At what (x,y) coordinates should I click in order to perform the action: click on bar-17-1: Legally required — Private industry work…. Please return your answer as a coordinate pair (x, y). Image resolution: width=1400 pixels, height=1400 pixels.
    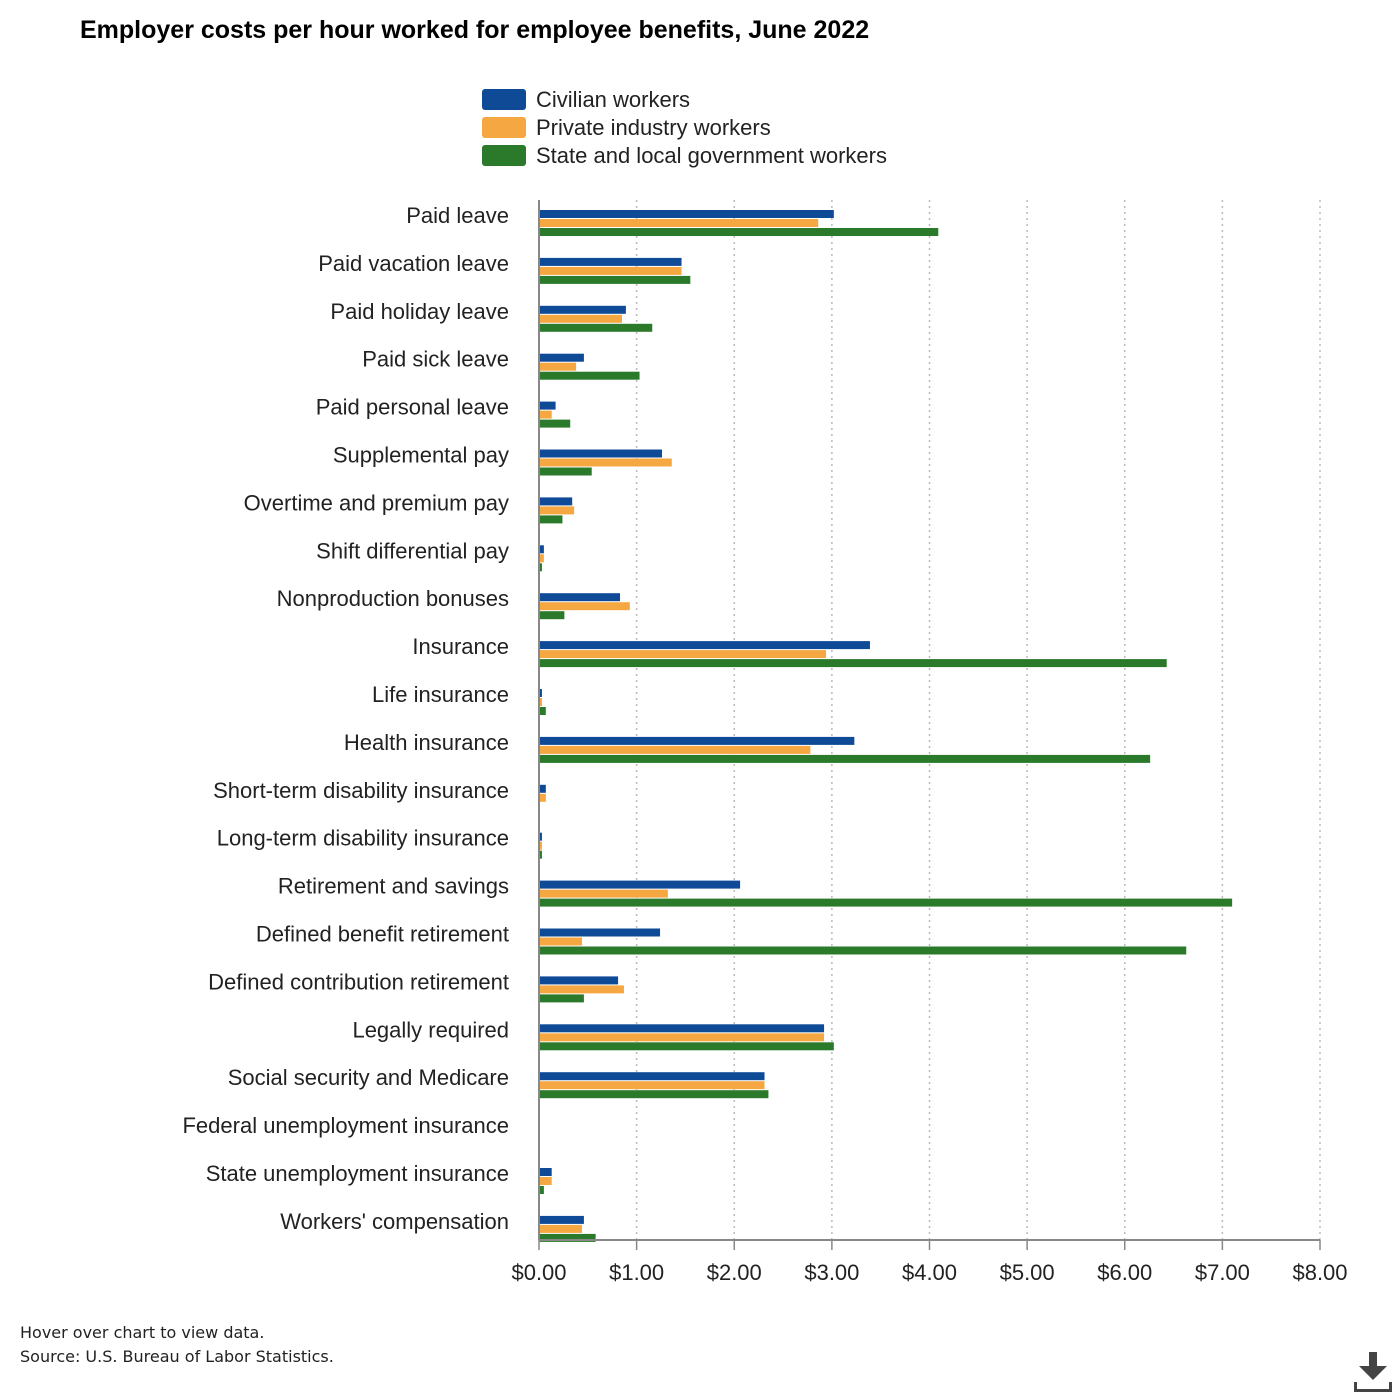
    Looking at the image, I should click on (682, 1037).